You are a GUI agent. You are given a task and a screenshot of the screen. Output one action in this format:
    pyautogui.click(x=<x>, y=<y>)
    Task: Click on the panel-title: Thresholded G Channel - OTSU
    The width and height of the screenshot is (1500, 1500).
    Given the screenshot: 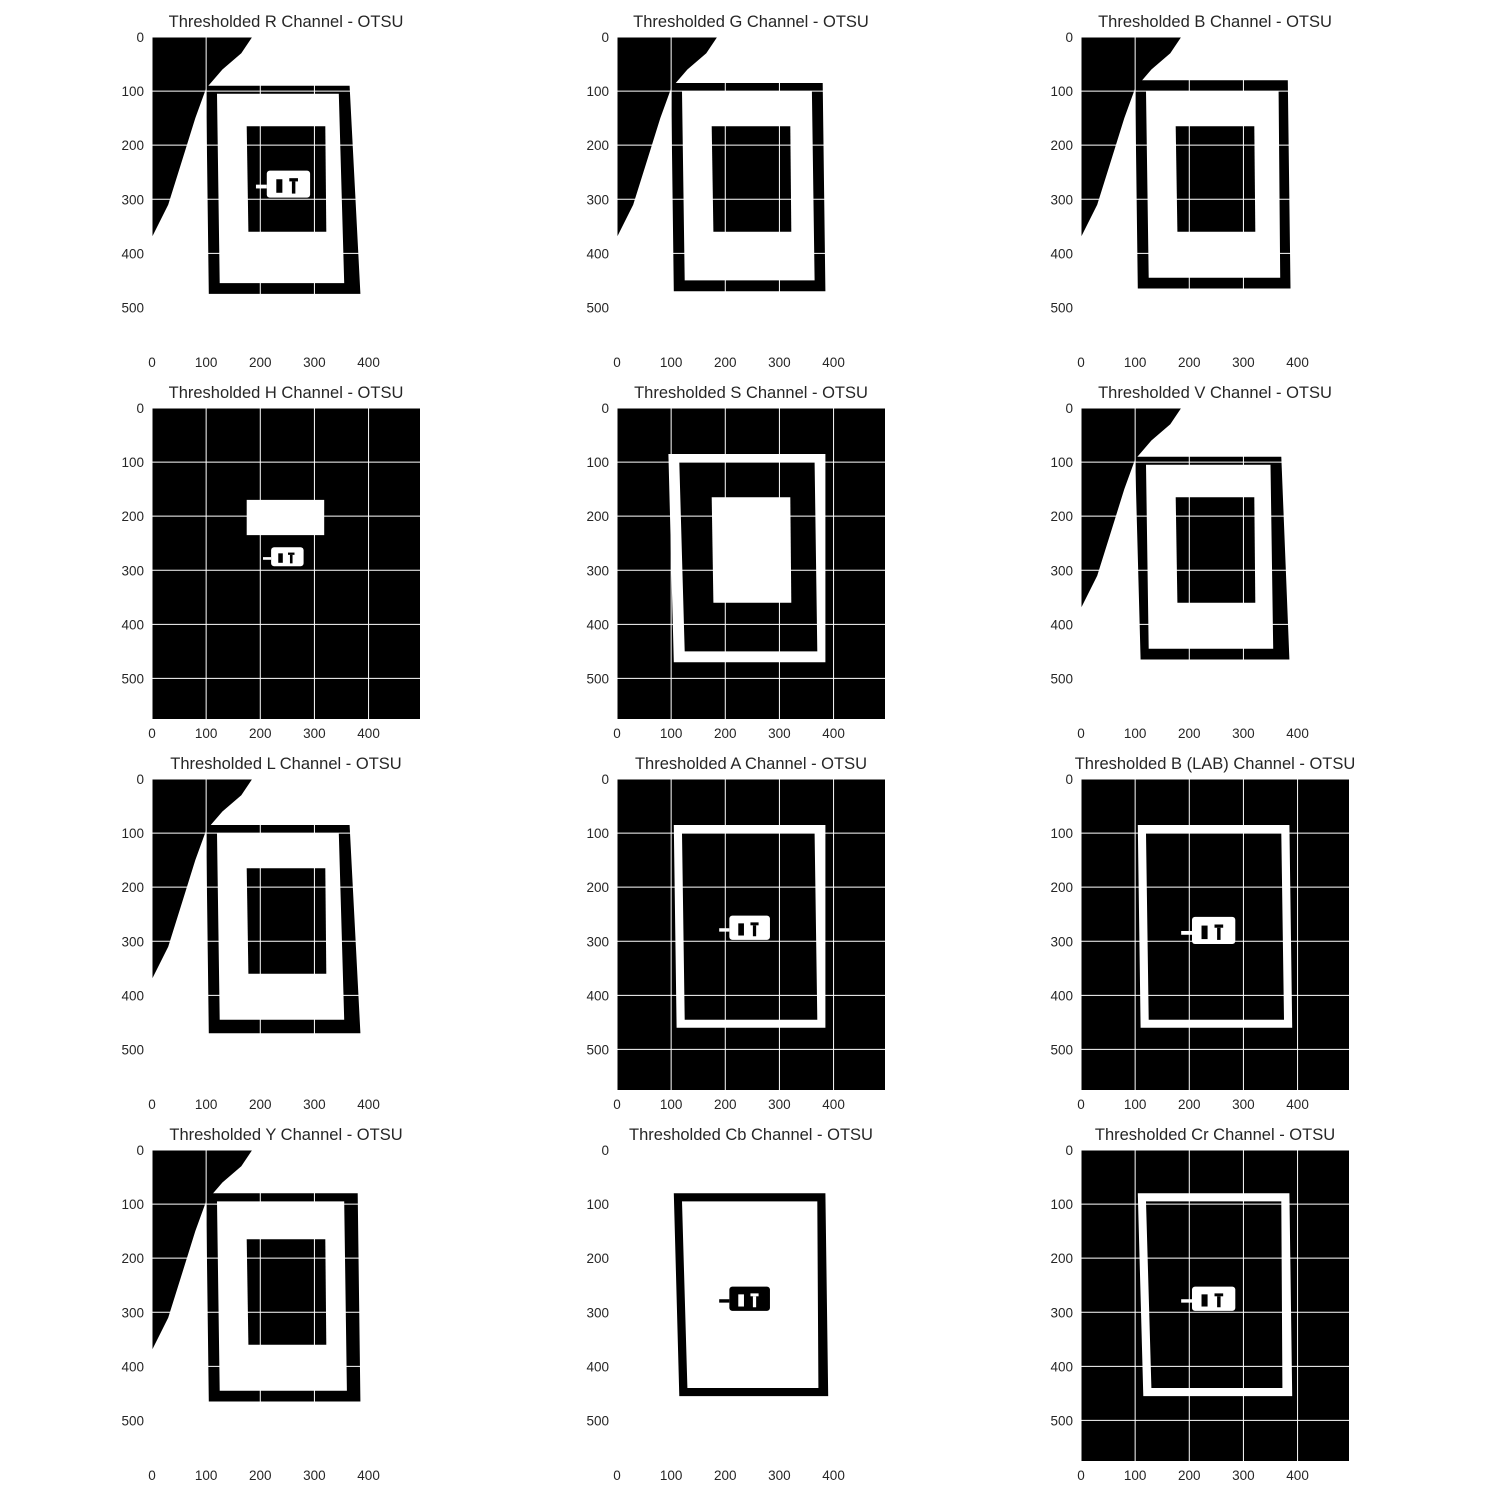 What is the action you would take?
    pyautogui.click(x=751, y=22)
    